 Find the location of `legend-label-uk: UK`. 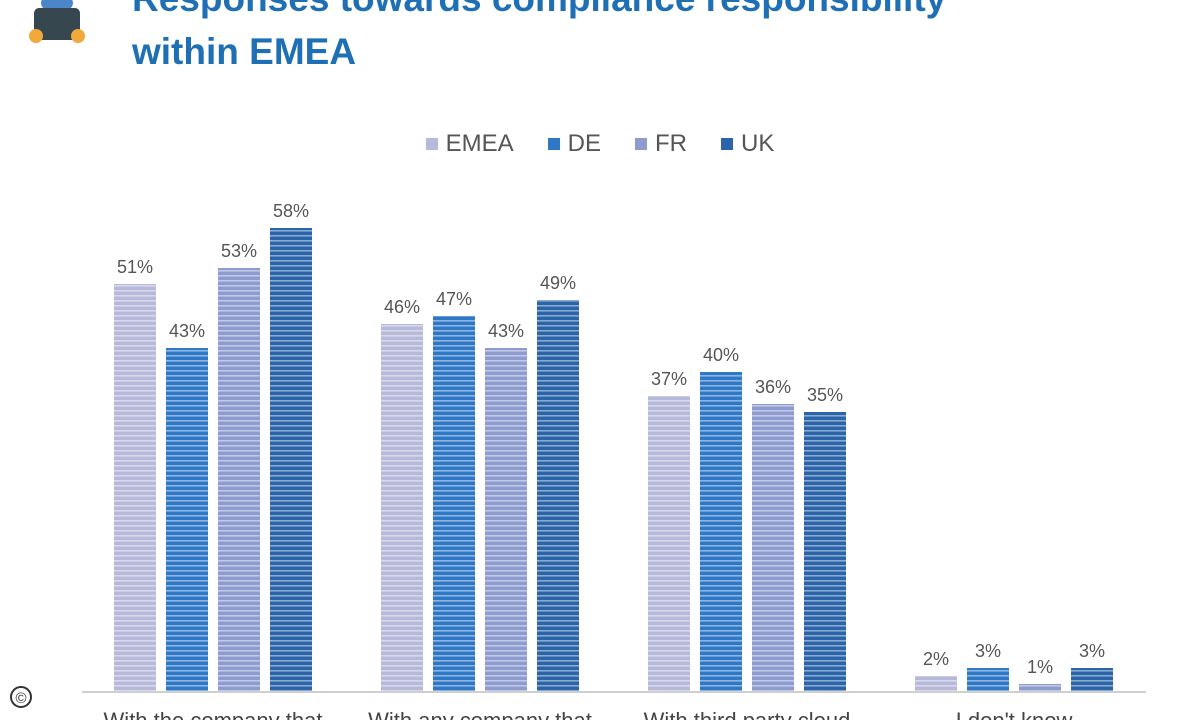

legend-label-uk: UK is located at coordinates (758, 143).